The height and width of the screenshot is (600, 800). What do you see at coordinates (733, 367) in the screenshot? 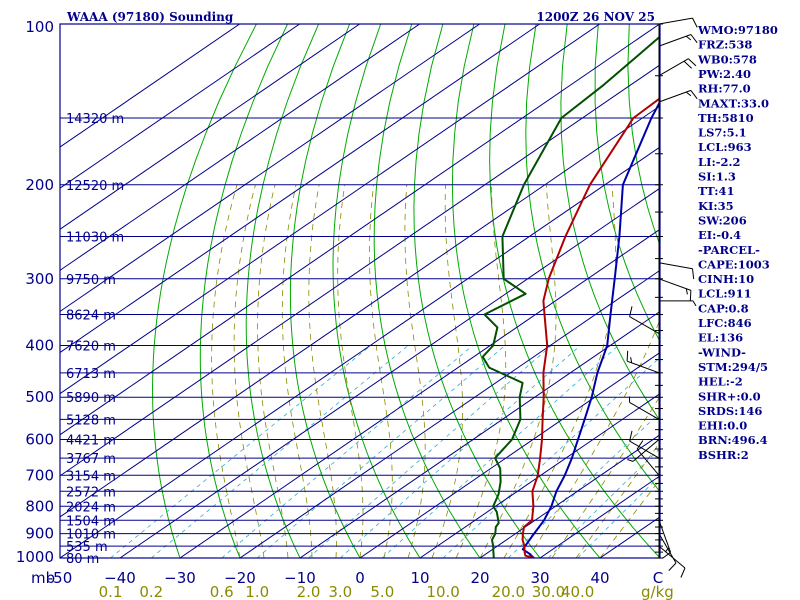
I see `index-item: STM:294/5` at bounding box center [733, 367].